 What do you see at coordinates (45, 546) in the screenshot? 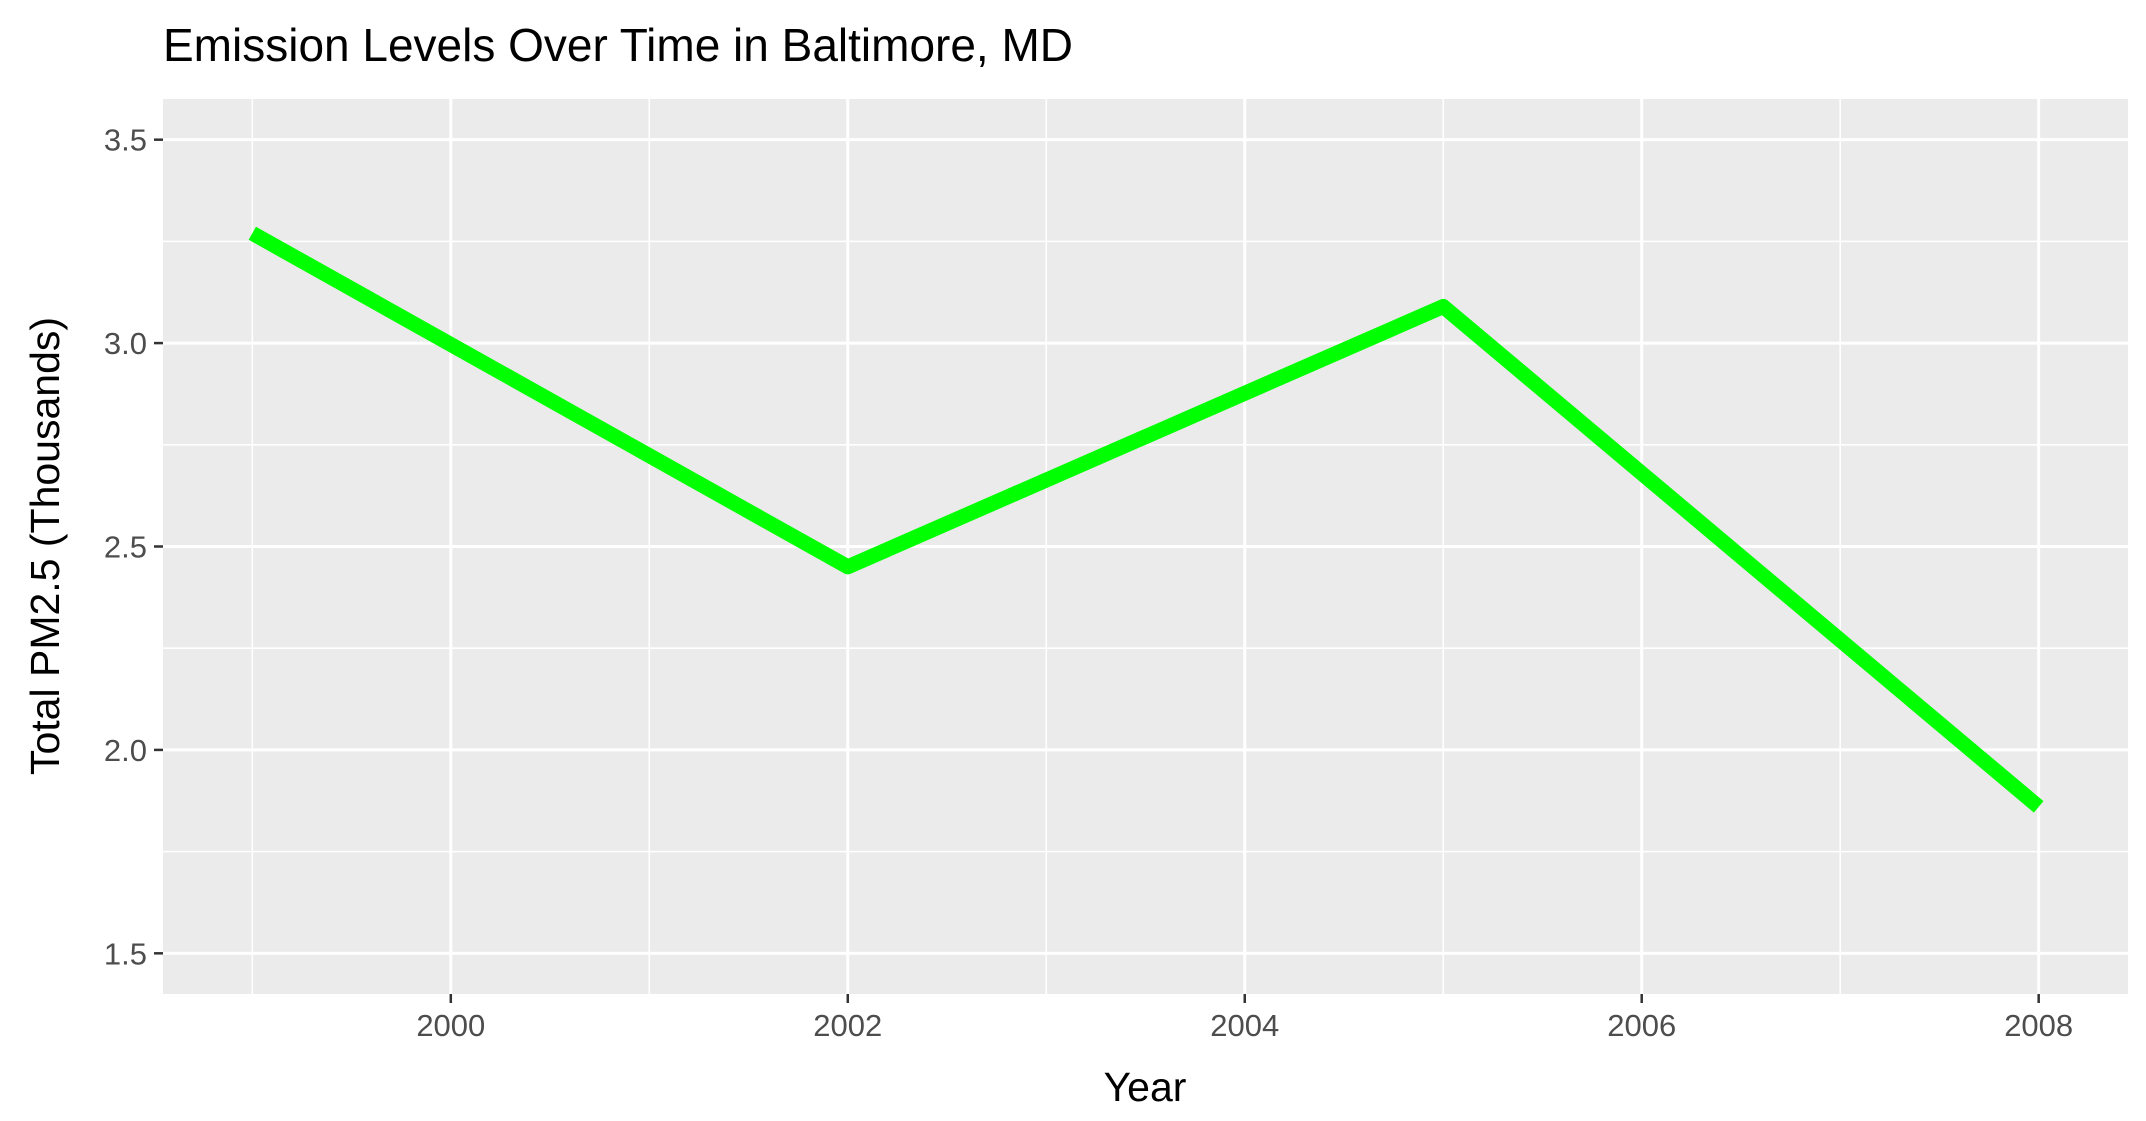
I see `y-axis-title: Total PM2.5 (Thousands)` at bounding box center [45, 546].